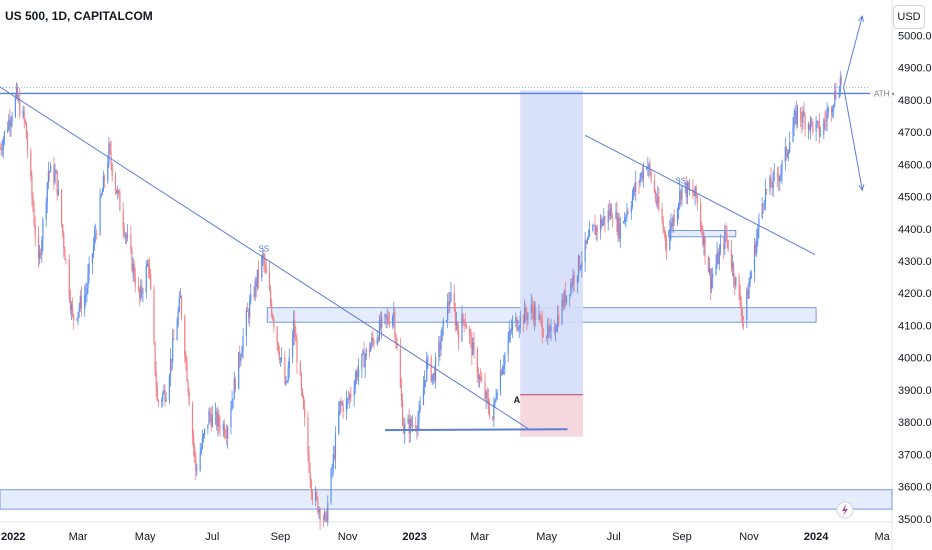  Describe the element at coordinates (476, 430) in the screenshot. I see `support-line-2022` at that location.